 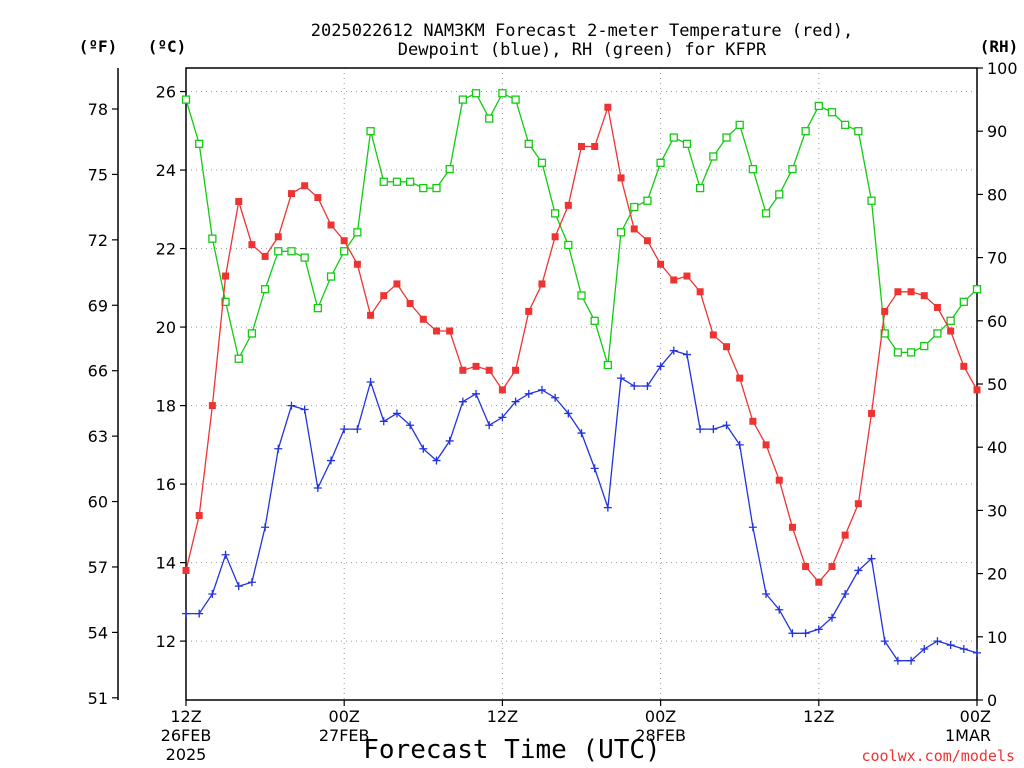 What do you see at coordinates (186, 735) in the screenshot?
I see `x-tick-label: 26FEB` at bounding box center [186, 735].